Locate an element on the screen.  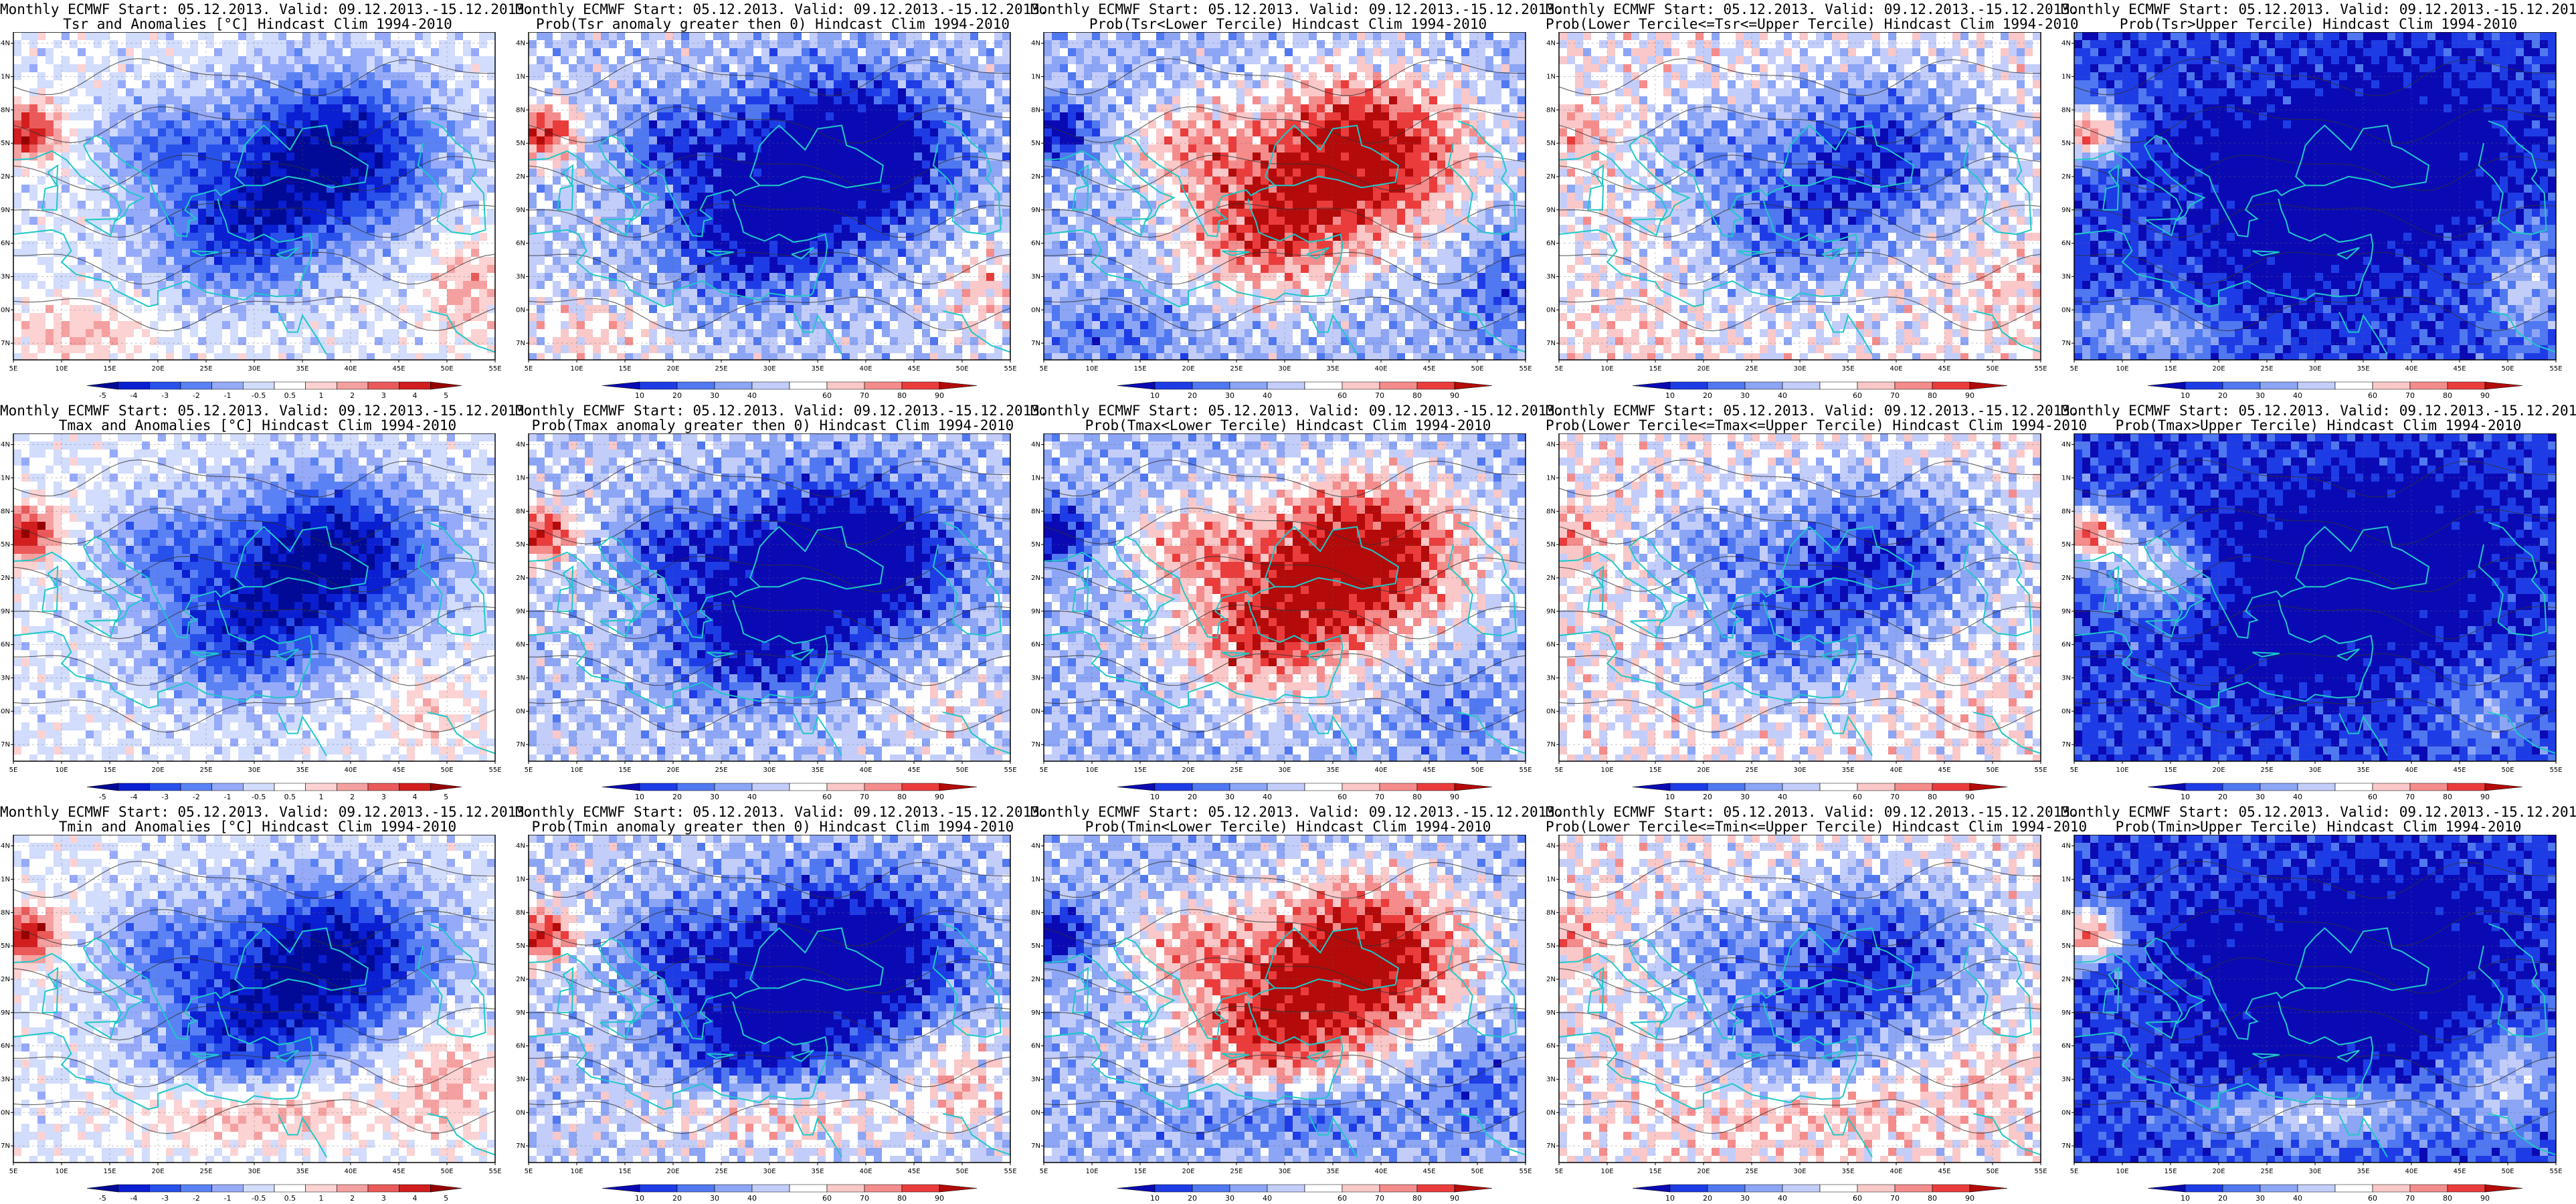
graticule is located at coordinates (769, 597).